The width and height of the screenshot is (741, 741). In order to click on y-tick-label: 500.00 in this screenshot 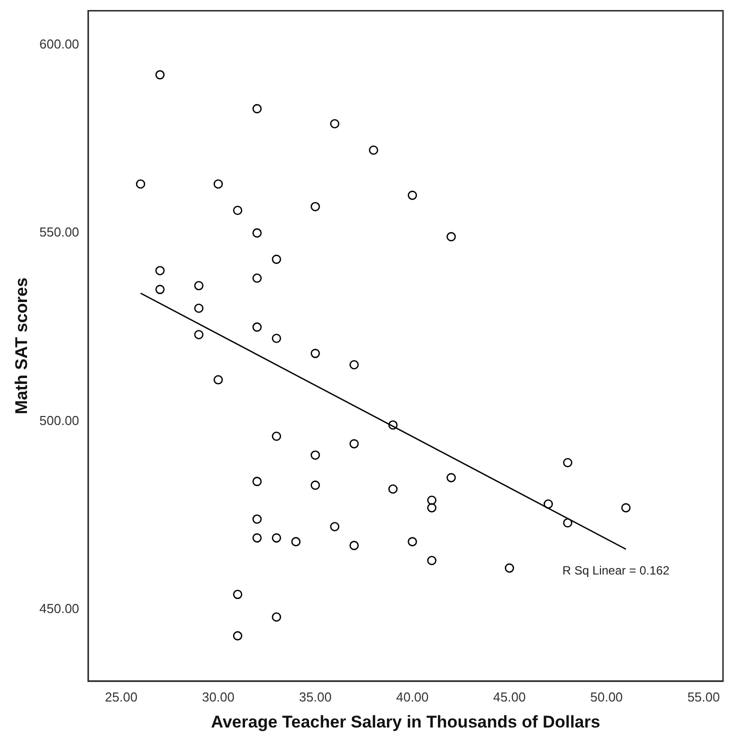, I will do `click(59, 420)`.